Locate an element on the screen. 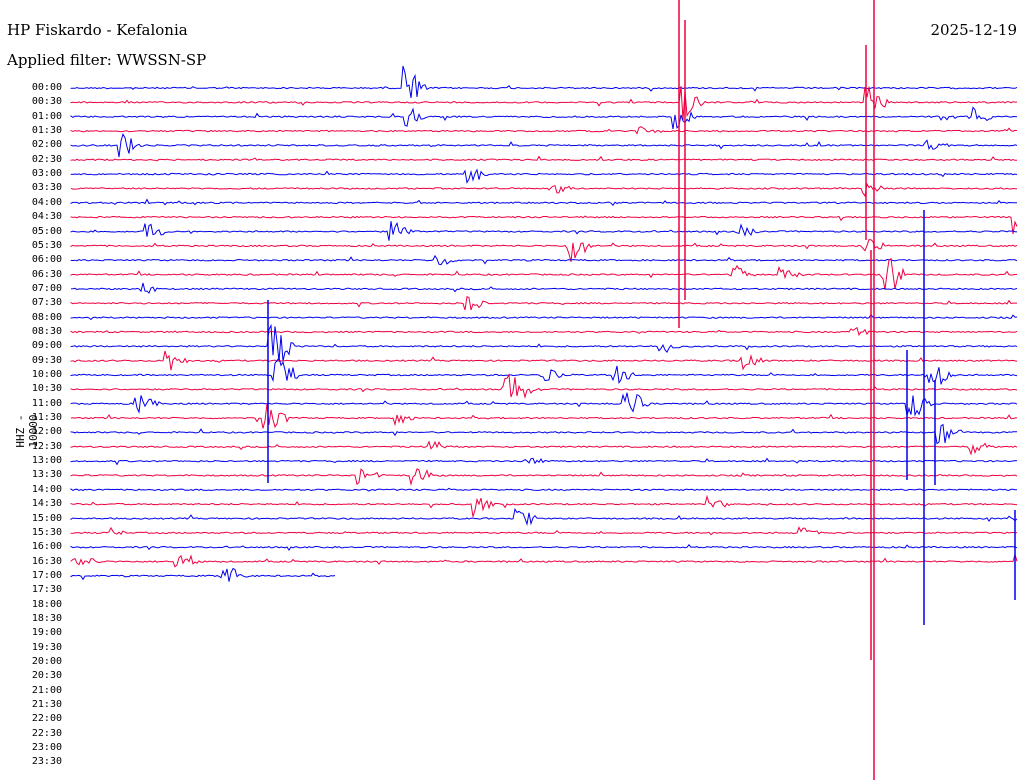 This screenshot has width=1024, height=780. time-tick-label: 08:30 is located at coordinates (46, 331).